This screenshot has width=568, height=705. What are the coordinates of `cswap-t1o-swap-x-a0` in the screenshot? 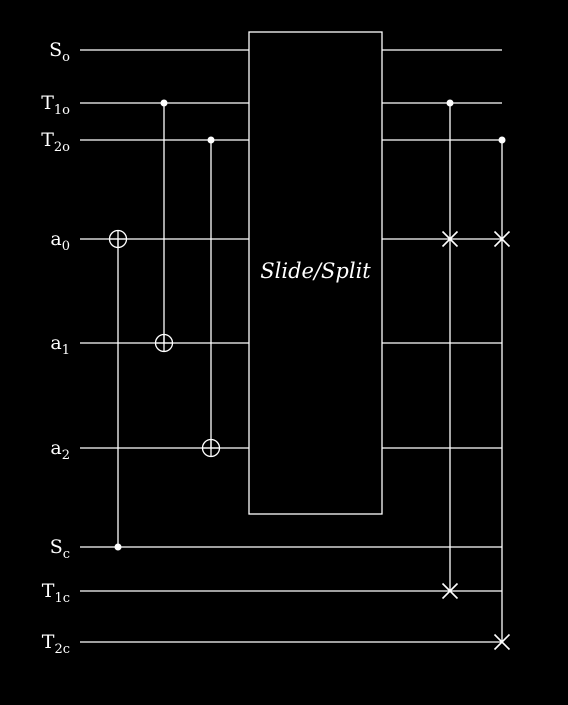 It's located at (450, 239).